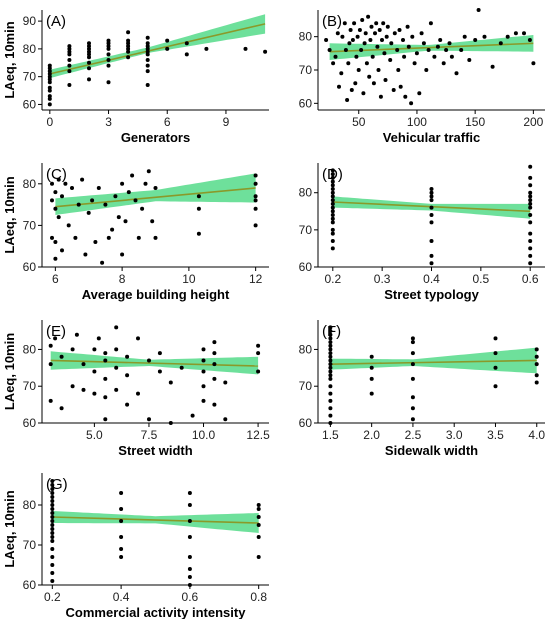  What do you see at coordinates (417, 122) in the screenshot?
I see `x-tick-label: 100` at bounding box center [417, 122].